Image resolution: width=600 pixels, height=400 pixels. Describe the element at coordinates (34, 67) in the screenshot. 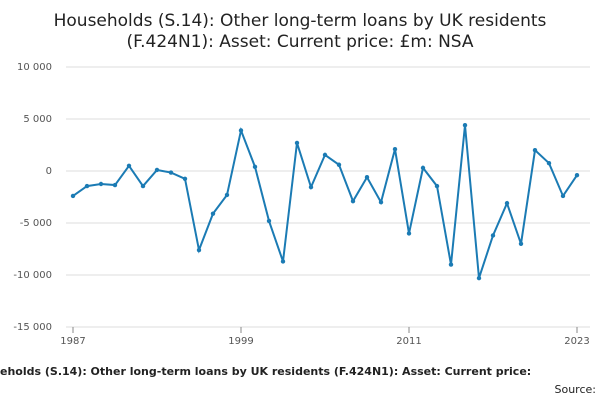

I see `y-tick-label: 10 000` at that location.